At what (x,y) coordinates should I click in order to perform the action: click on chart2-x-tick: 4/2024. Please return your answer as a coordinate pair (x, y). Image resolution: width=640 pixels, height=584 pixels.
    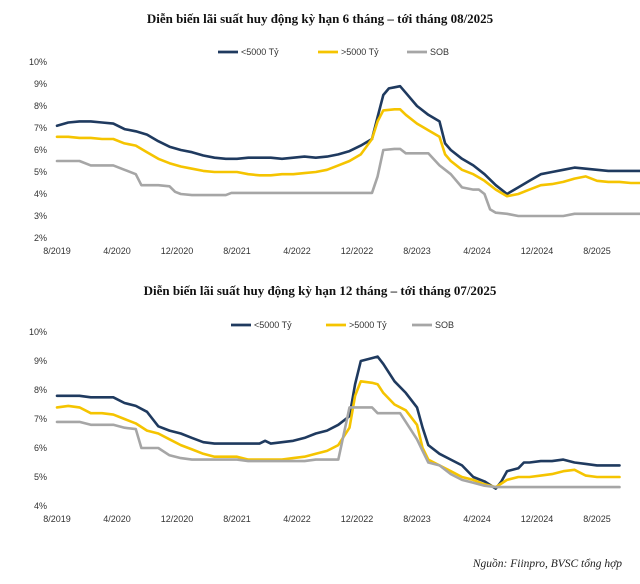
    Looking at the image, I should click on (477, 519).